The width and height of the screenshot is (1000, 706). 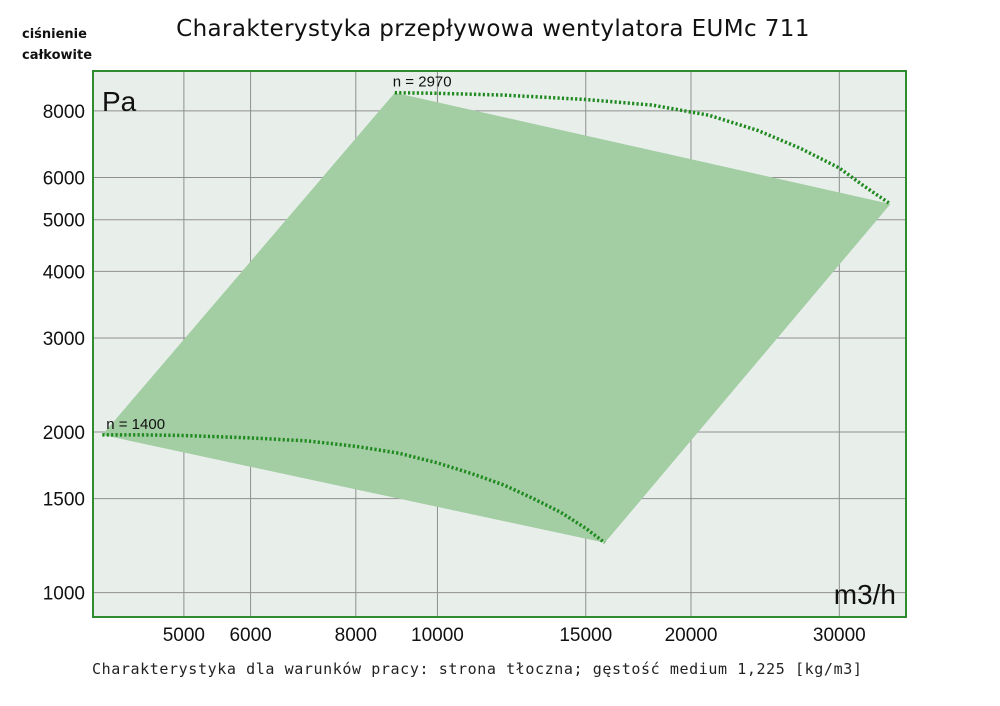 What do you see at coordinates (62, 45) in the screenshot?
I see `y-quantity-label: ciśnienie całkowite` at bounding box center [62, 45].